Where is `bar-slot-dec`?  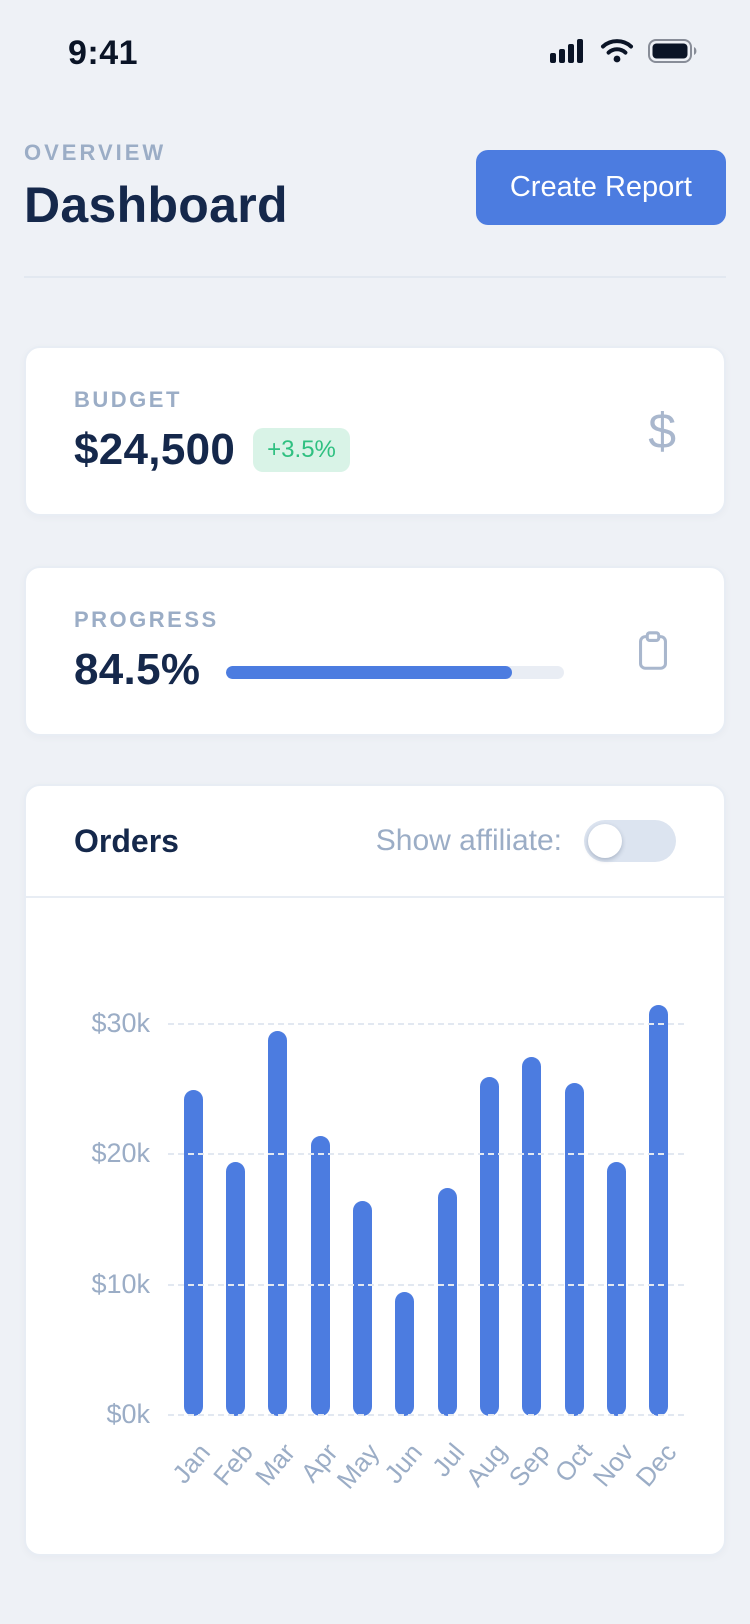
bar-slot-dec is located at coordinates (659, 1210).